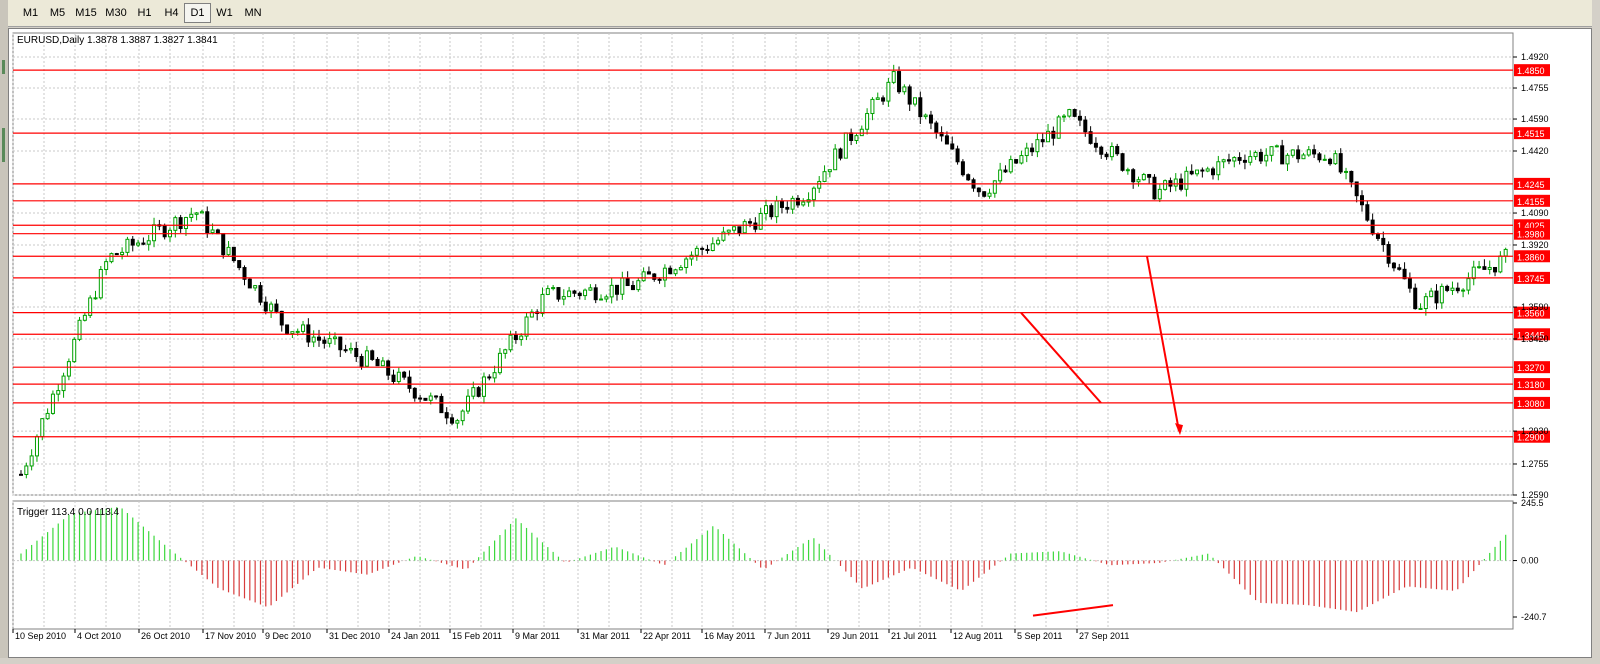 The width and height of the screenshot is (1600, 664). I want to click on timeframe-mn-button: MN, so click(253, 13).